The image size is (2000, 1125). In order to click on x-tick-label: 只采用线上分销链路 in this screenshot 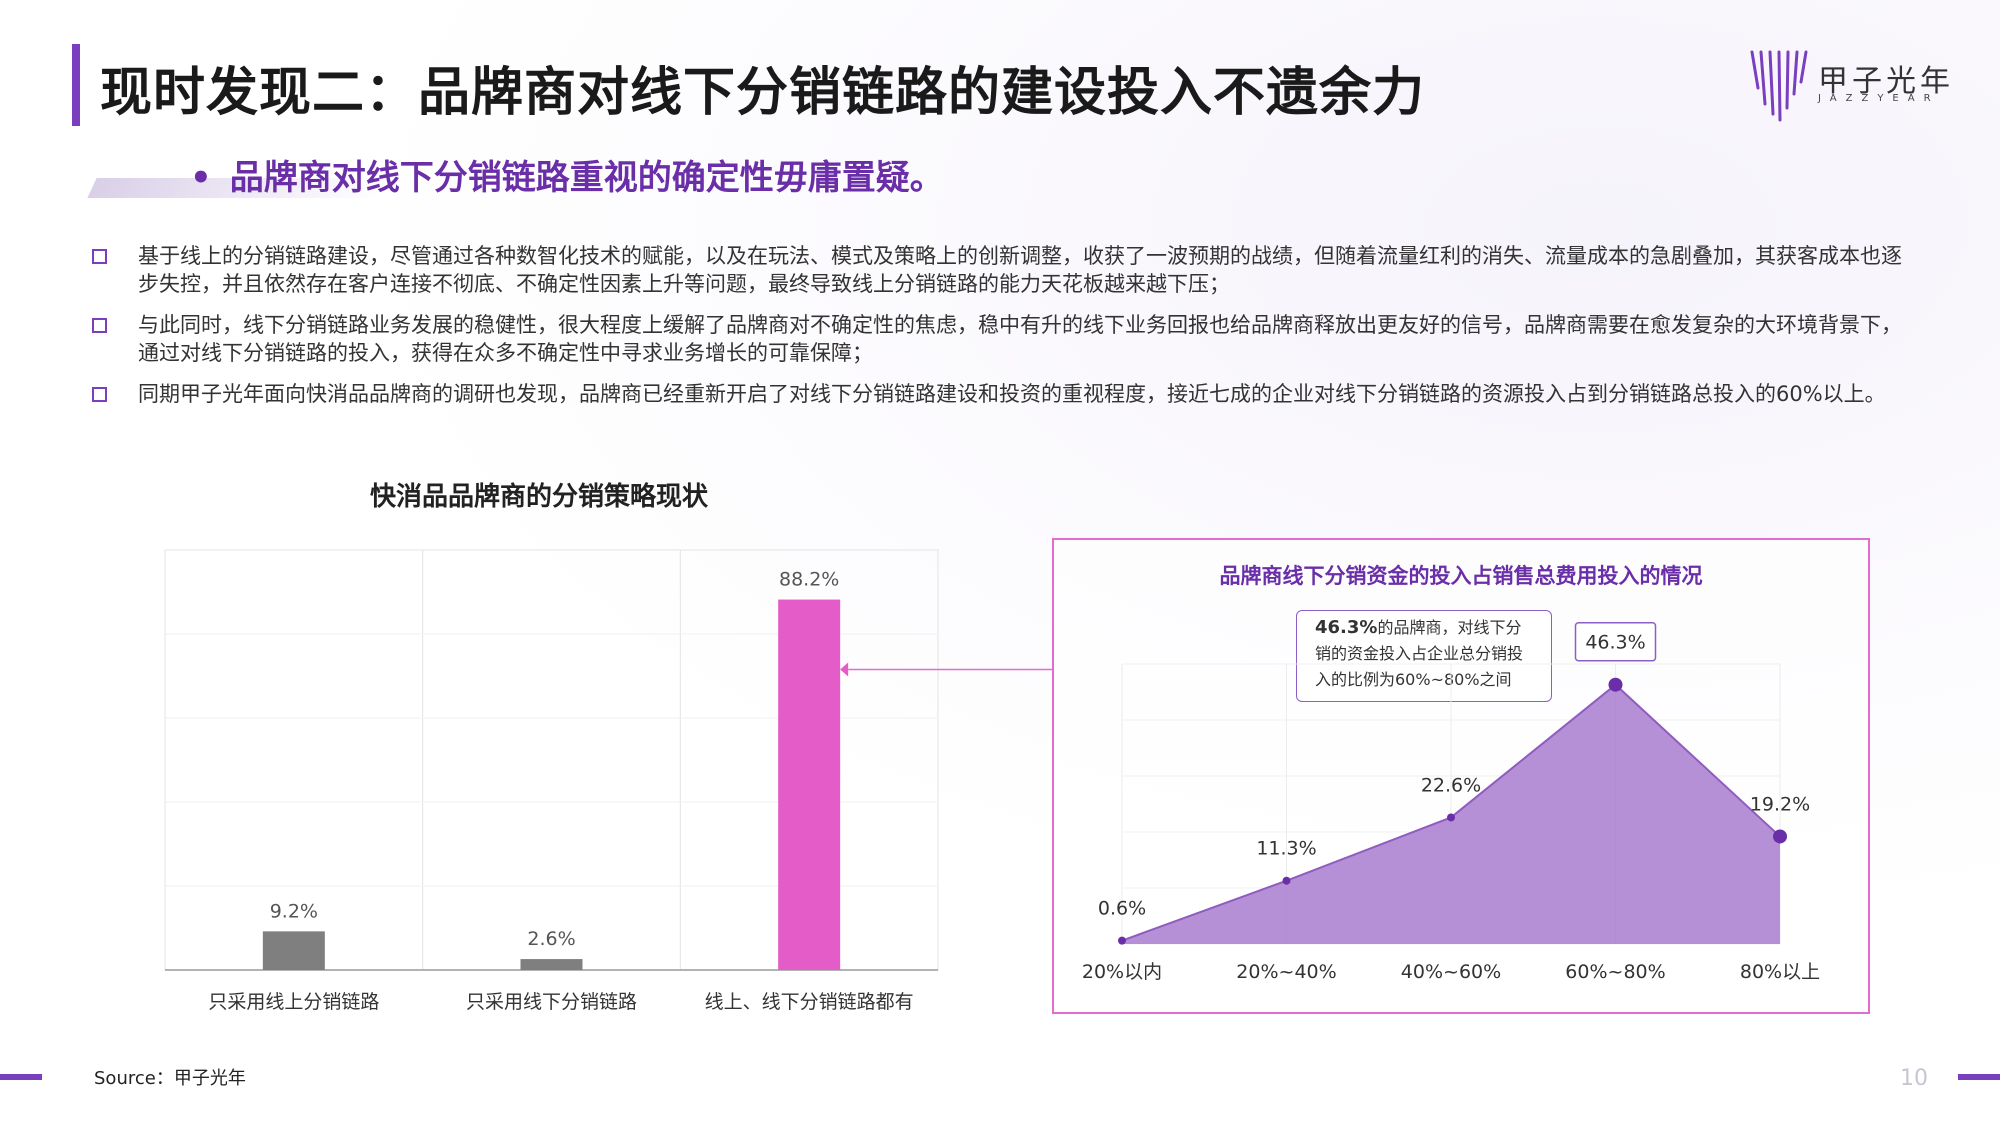, I will do `click(293, 1002)`.